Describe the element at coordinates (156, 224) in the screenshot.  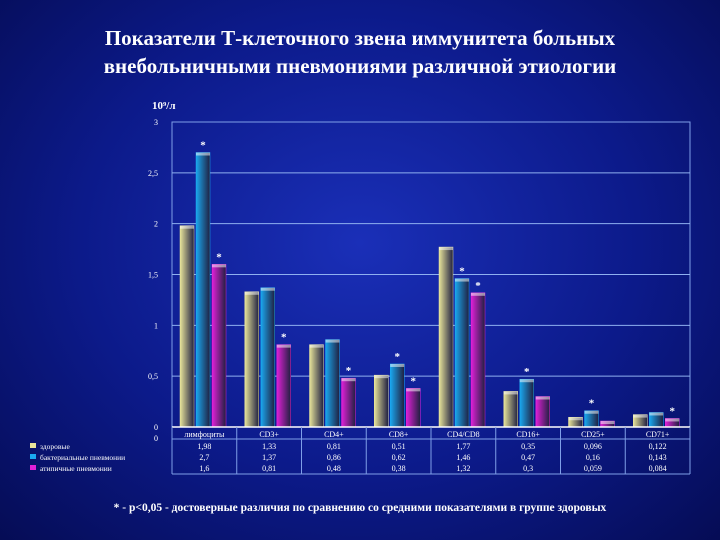
I see `y-tick-label: 2` at that location.